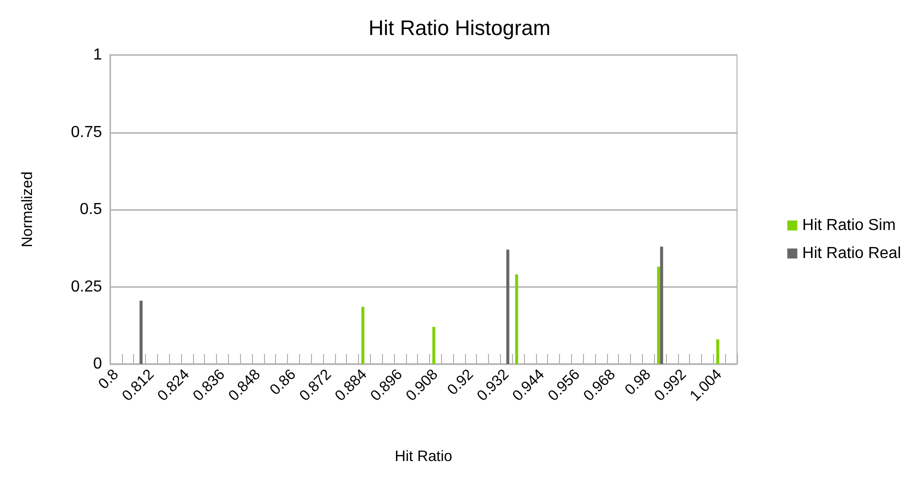 This screenshot has height=479, width=919. Describe the element at coordinates (460, 382) in the screenshot. I see `x-tick-label: 0.92` at that location.